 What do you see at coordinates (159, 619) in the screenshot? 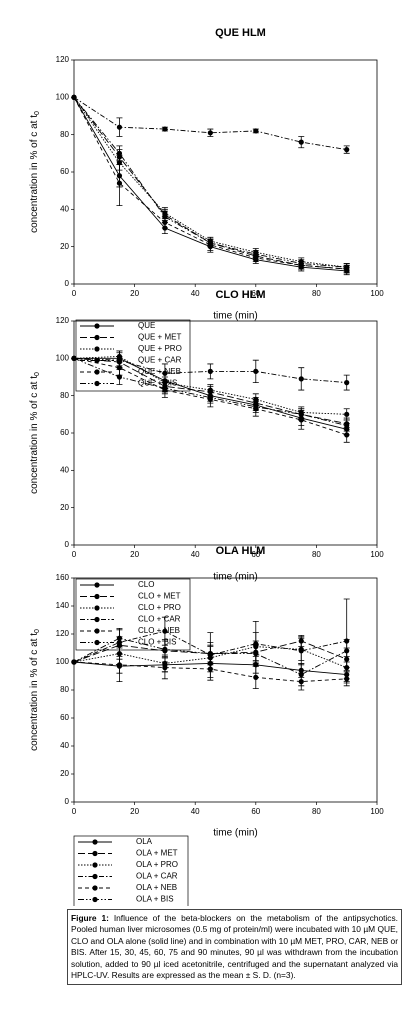
I see `legend-label: CLO + CAR` at bounding box center [159, 619].